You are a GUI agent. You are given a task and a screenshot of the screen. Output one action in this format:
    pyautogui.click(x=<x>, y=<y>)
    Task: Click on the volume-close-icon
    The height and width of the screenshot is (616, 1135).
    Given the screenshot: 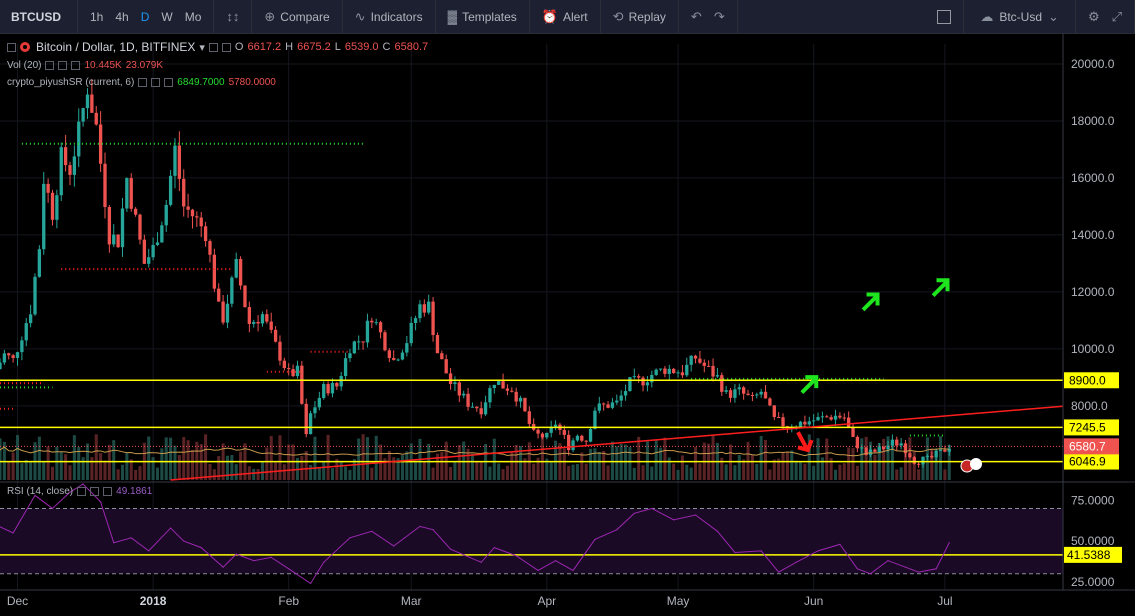 What is the action you would take?
    pyautogui.click(x=76, y=65)
    